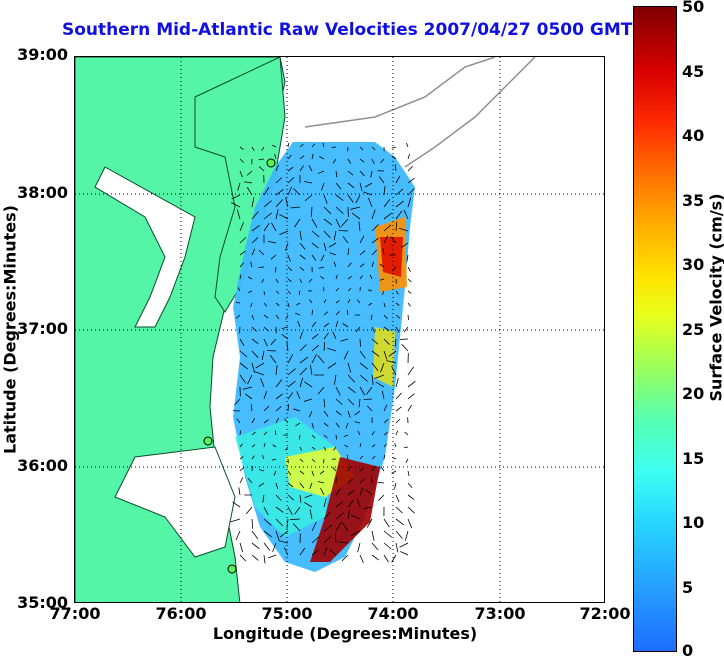 The width and height of the screenshot is (724, 660). What do you see at coordinates (287, 613) in the screenshot?
I see `x-tick: 75:00` at bounding box center [287, 613].